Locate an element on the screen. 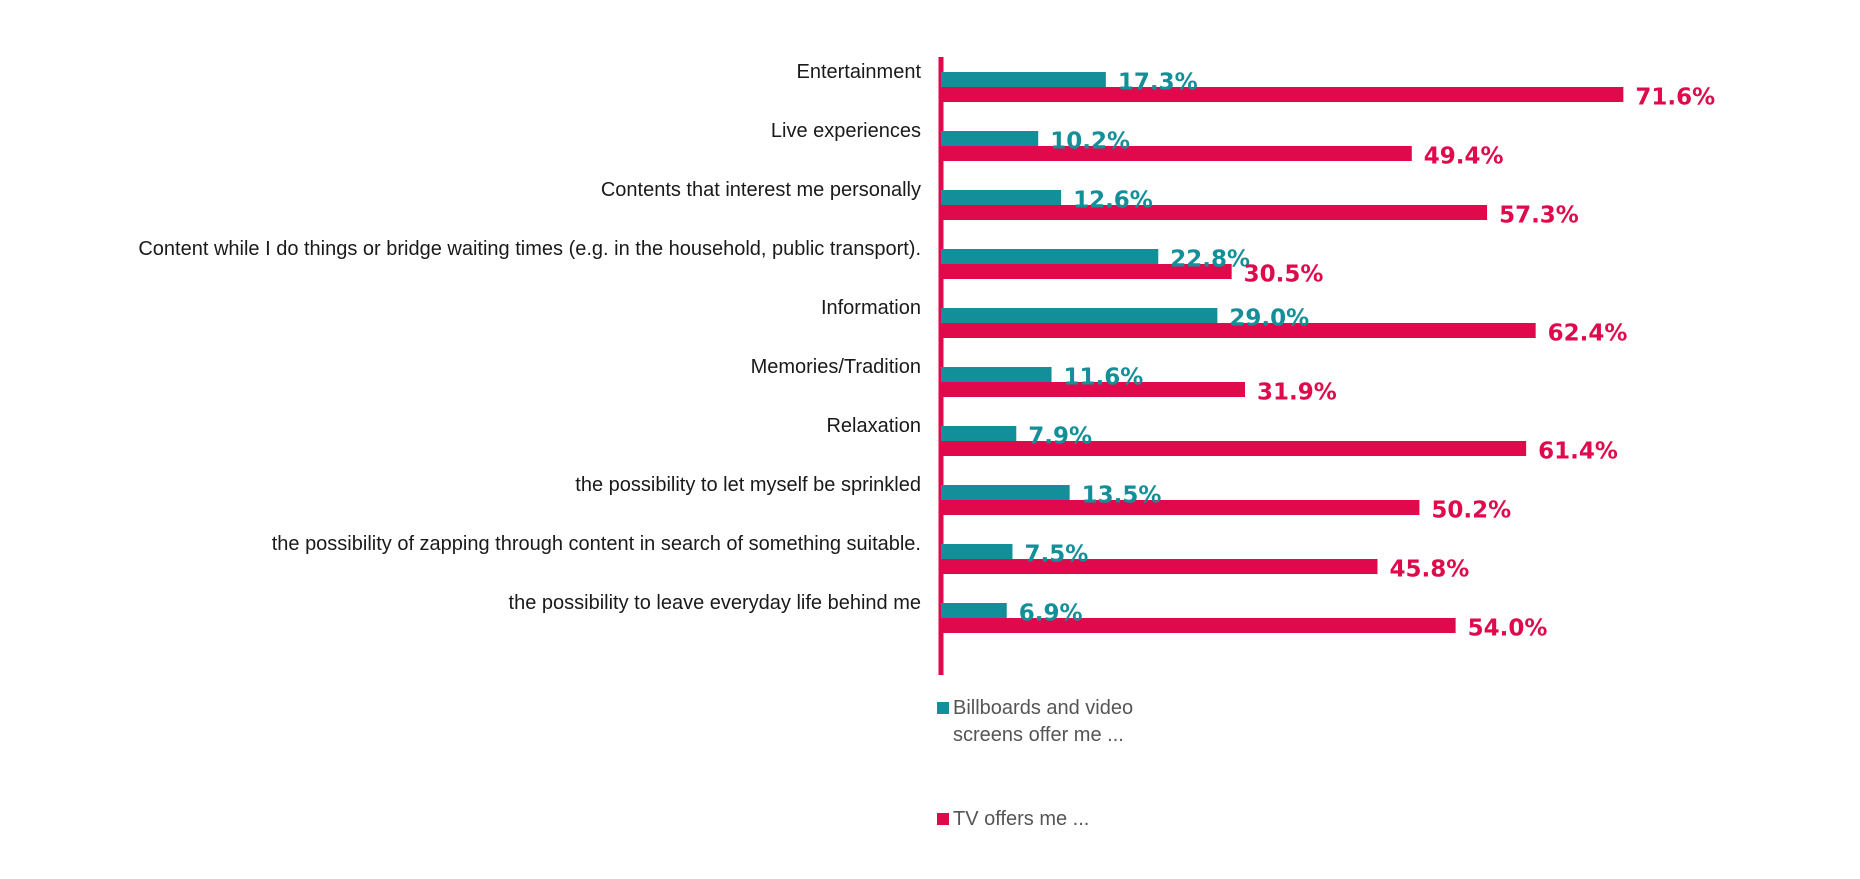 The width and height of the screenshot is (1860, 879). value-label-billboards: 10.2% is located at coordinates (1090, 142).